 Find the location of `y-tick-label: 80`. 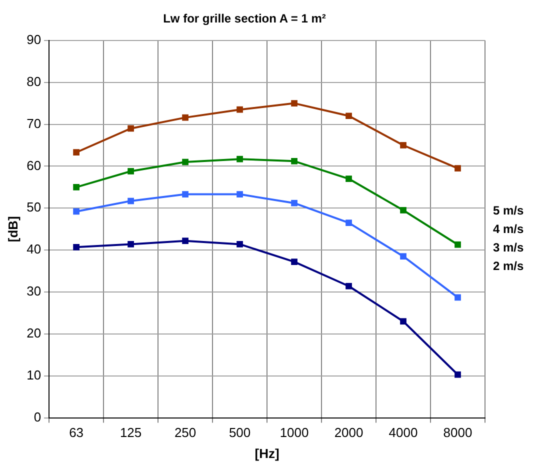

y-tick-label: 80 is located at coordinates (34, 81).